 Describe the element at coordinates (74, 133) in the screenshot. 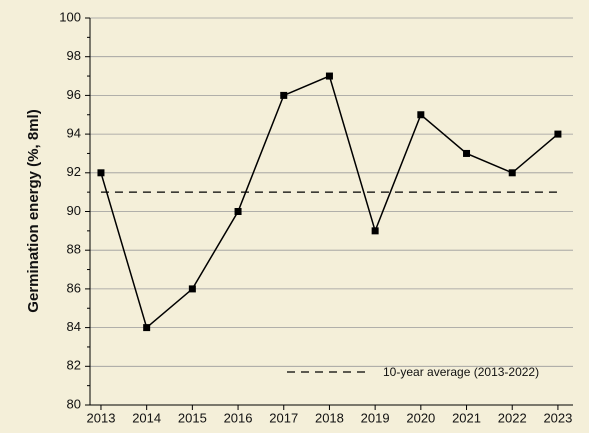

I see `y-tick-label: 94` at that location.